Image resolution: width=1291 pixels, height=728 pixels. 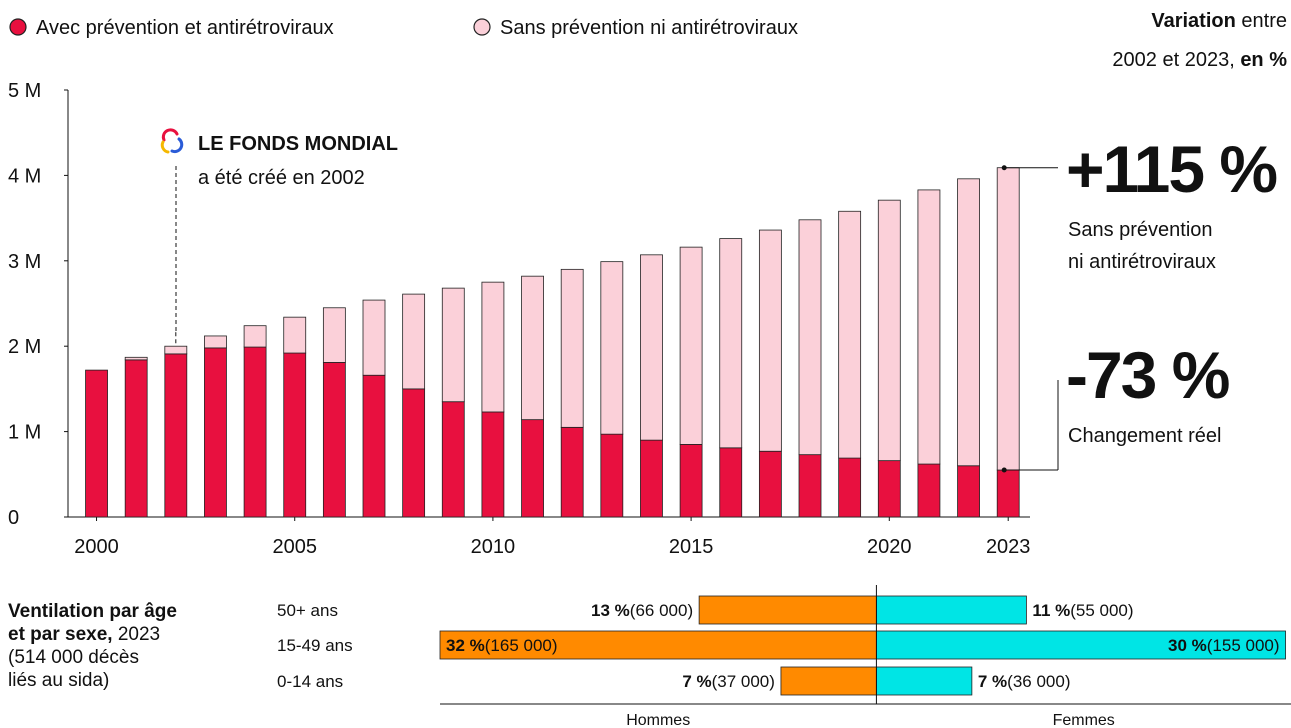 I want to click on fonds-logo, so click(x=172, y=141).